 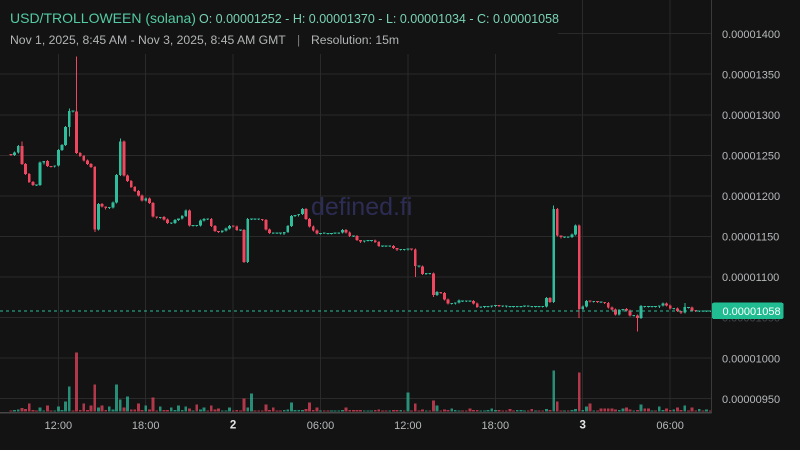 What do you see at coordinates (361, 207) in the screenshot?
I see `svg-text: defined.fi` at bounding box center [361, 207].